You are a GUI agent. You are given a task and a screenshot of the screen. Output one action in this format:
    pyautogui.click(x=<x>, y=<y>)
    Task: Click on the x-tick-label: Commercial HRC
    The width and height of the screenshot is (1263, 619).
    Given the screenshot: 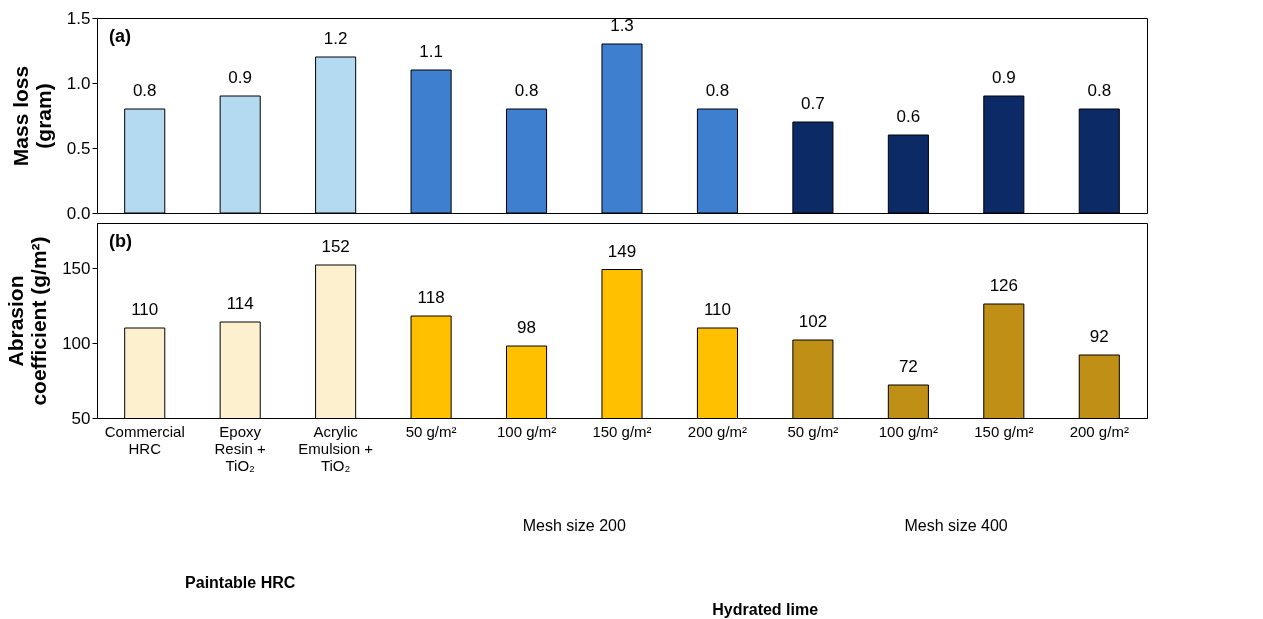 What is the action you would take?
    pyautogui.click(x=144, y=439)
    